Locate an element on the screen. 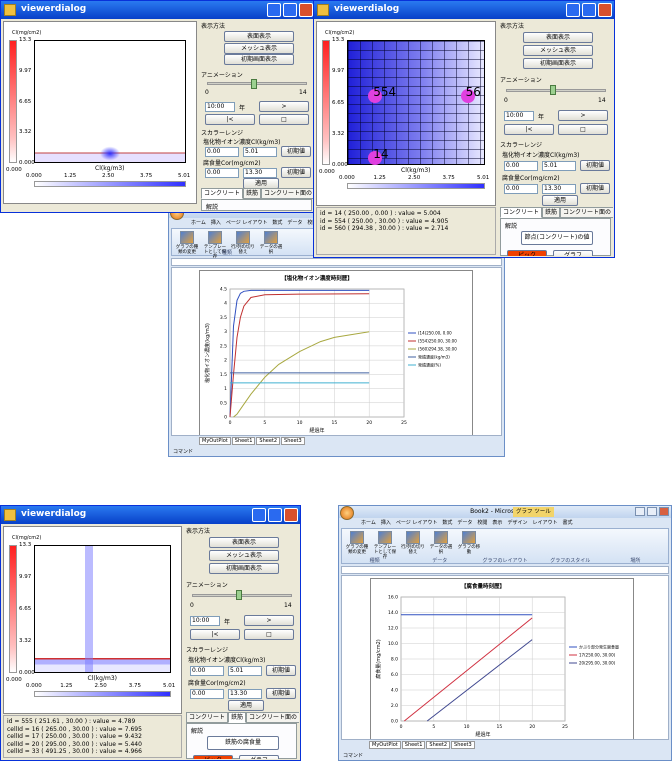  ribbon-tab: 書式 is located at coordinates (567, 523).